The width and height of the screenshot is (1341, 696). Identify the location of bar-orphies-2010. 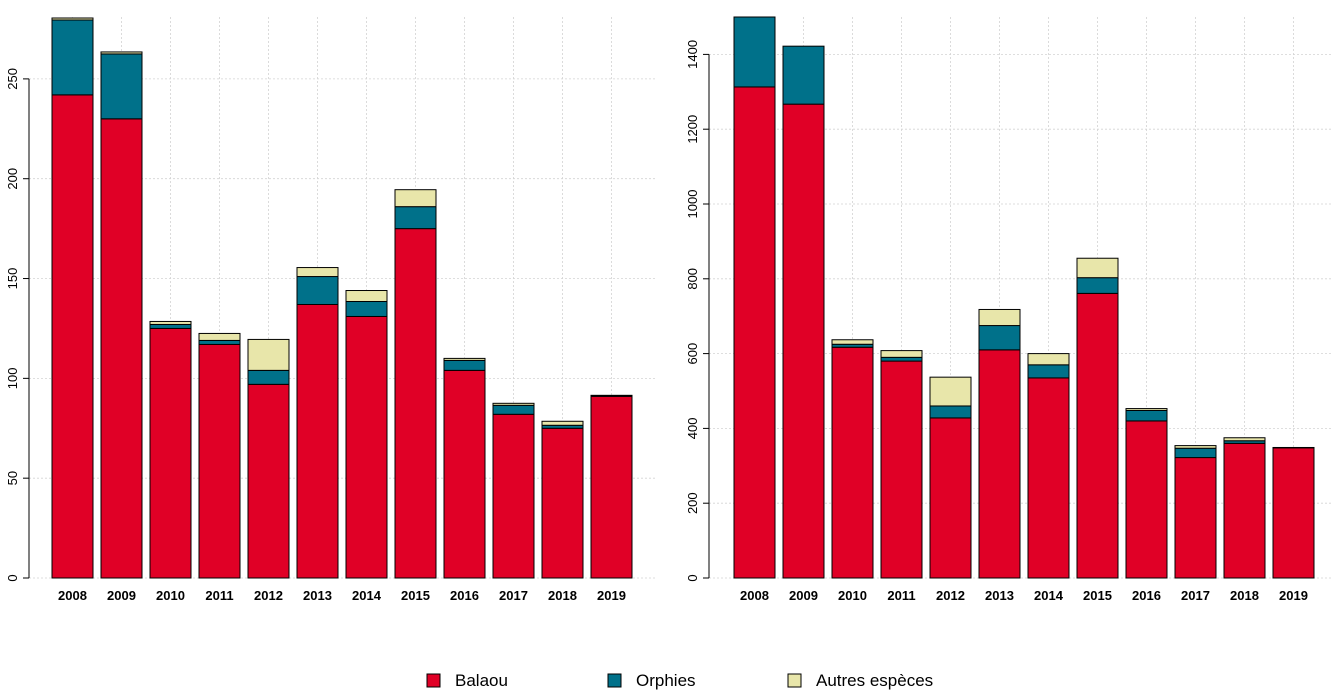
(170, 326).